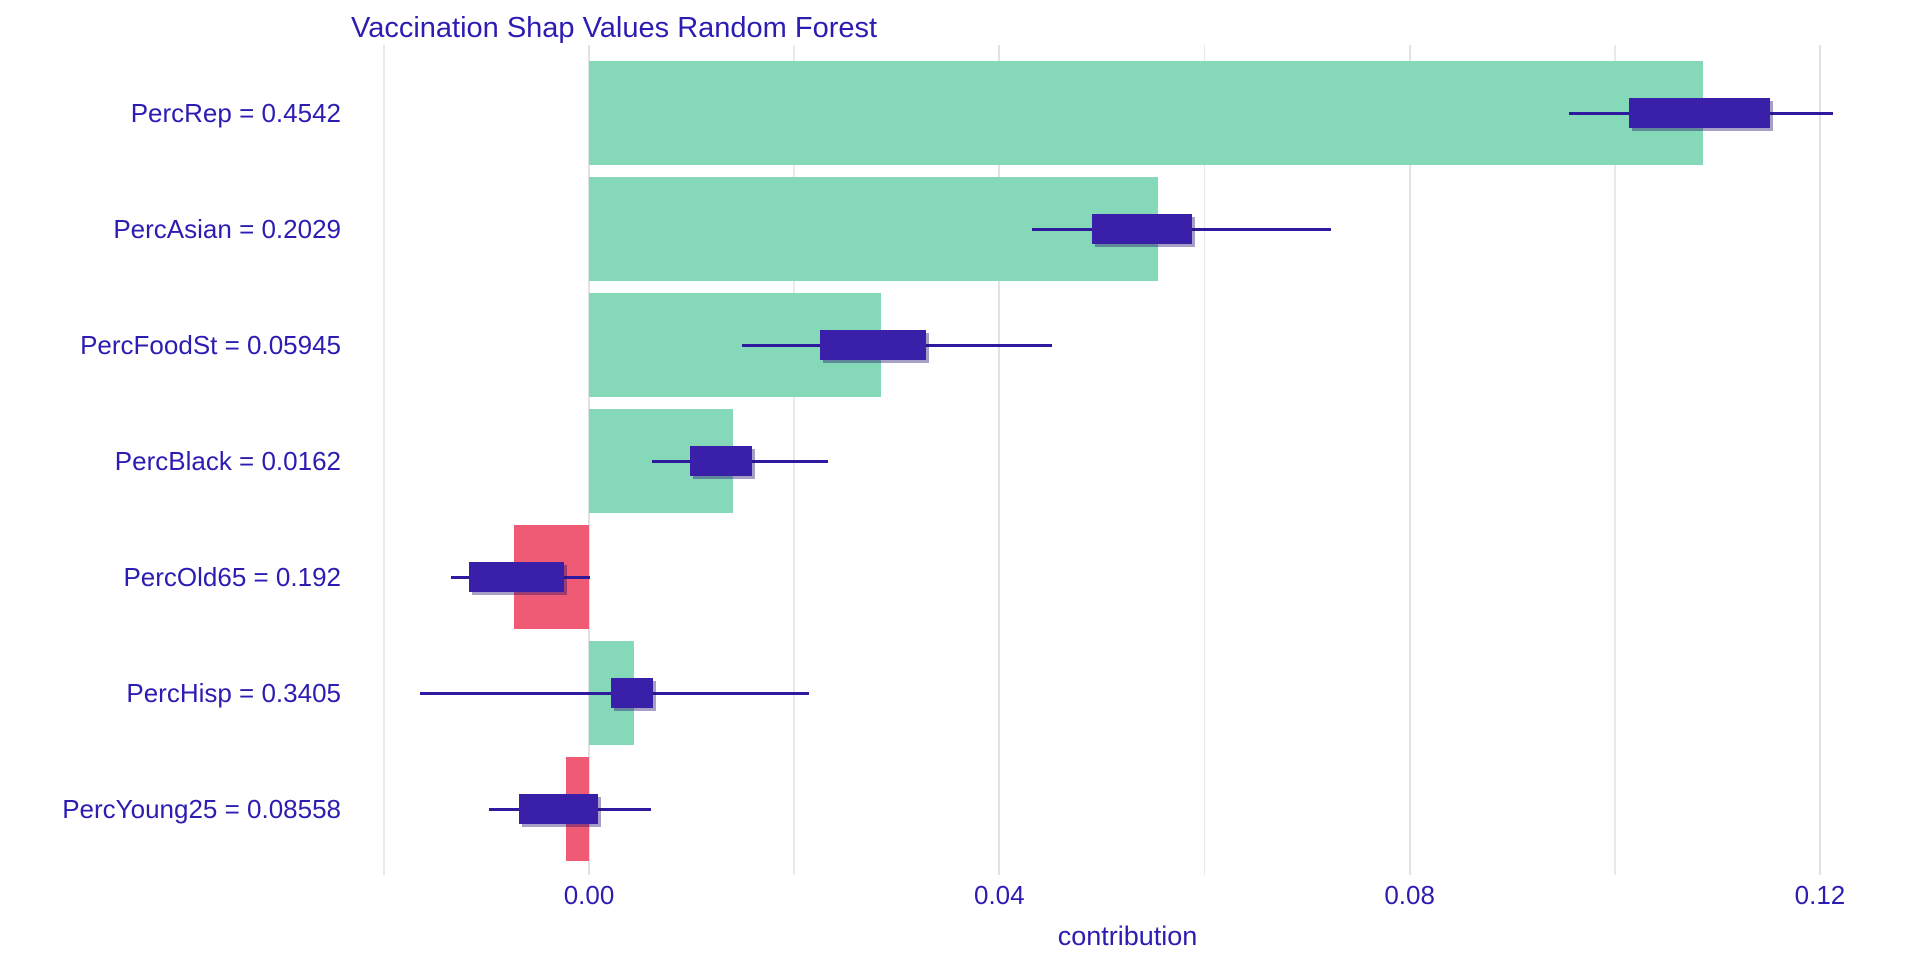  I want to click on y-axis-label: PercFoodSt = 0.05945, so click(210, 345).